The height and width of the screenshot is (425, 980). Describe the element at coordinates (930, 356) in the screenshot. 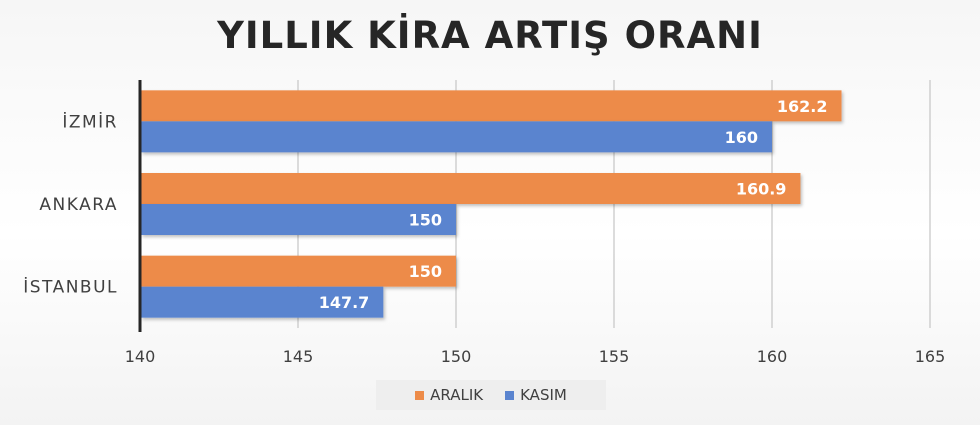

I see `x-tick-label: 165` at that location.